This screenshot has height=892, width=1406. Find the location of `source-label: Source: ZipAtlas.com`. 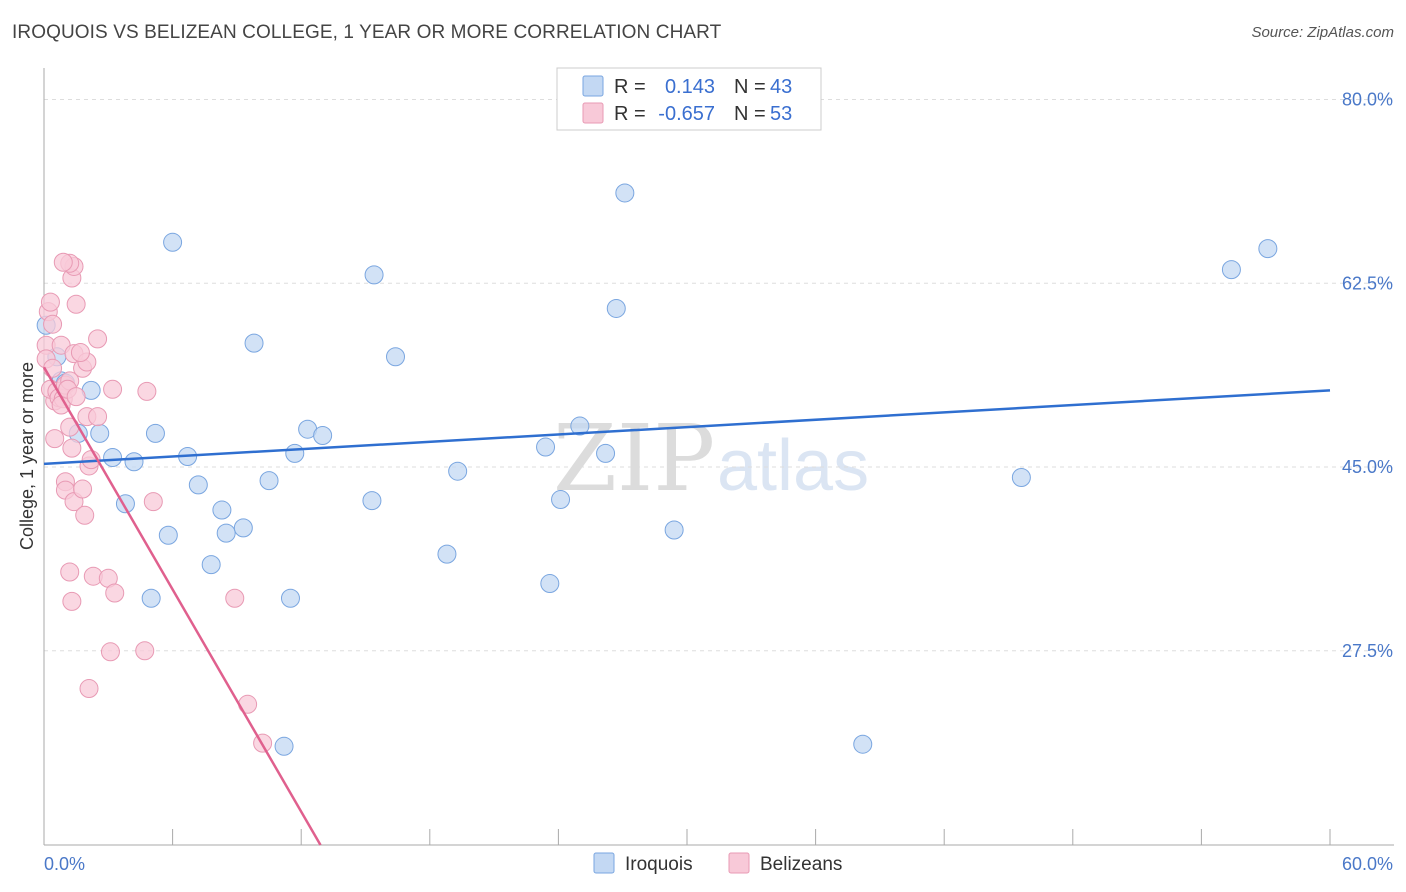

source-label: Source: ZipAtlas.com is located at coordinates (1322, 32).